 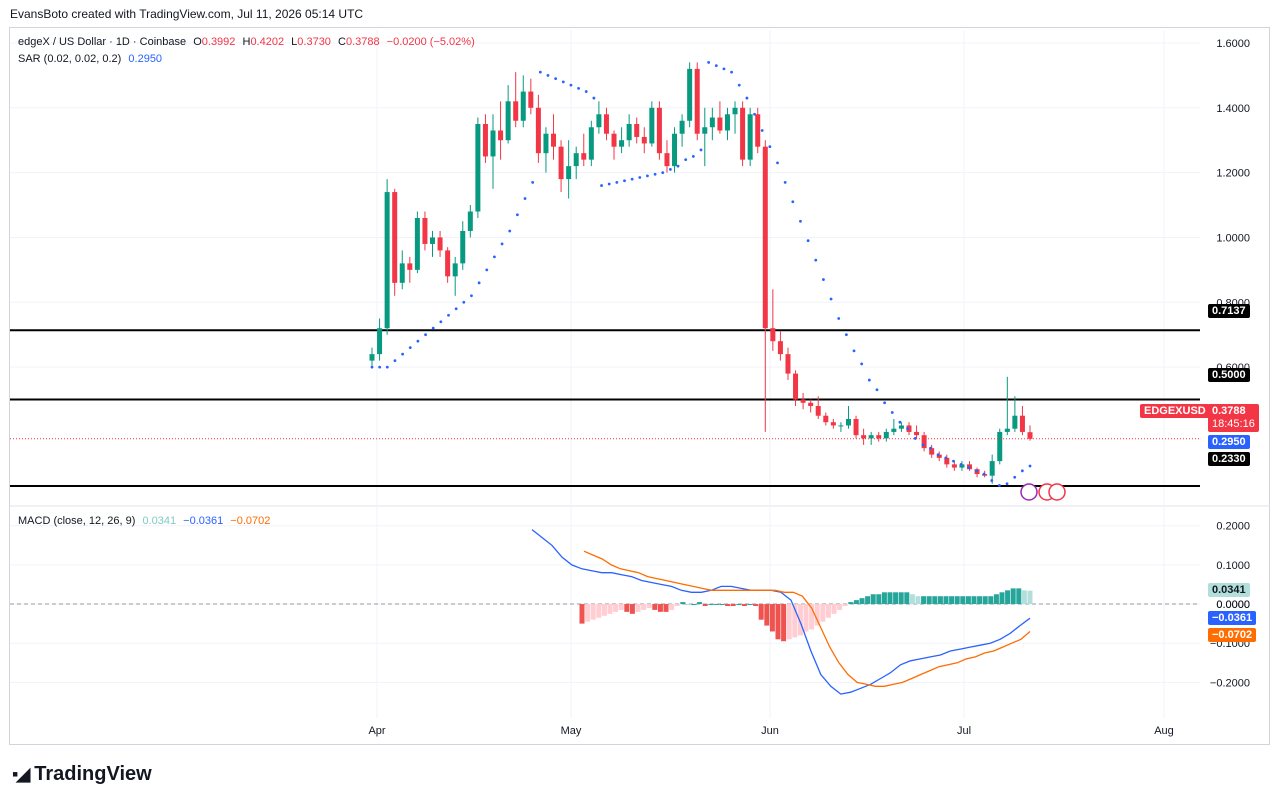 I want to click on macd-tag: −0.0361, so click(x=1232, y=618).